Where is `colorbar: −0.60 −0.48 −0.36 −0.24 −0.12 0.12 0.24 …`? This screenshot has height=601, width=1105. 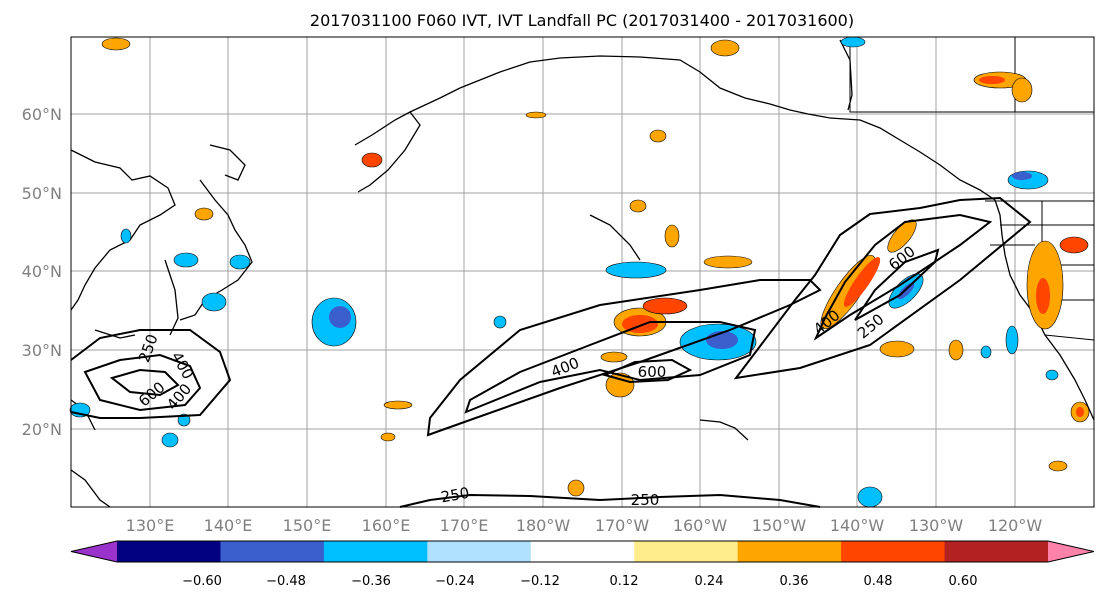
colorbar: −0.60 −0.48 −0.36 −0.24 −0.12 0.12 0.24 … is located at coordinates (582, 564).